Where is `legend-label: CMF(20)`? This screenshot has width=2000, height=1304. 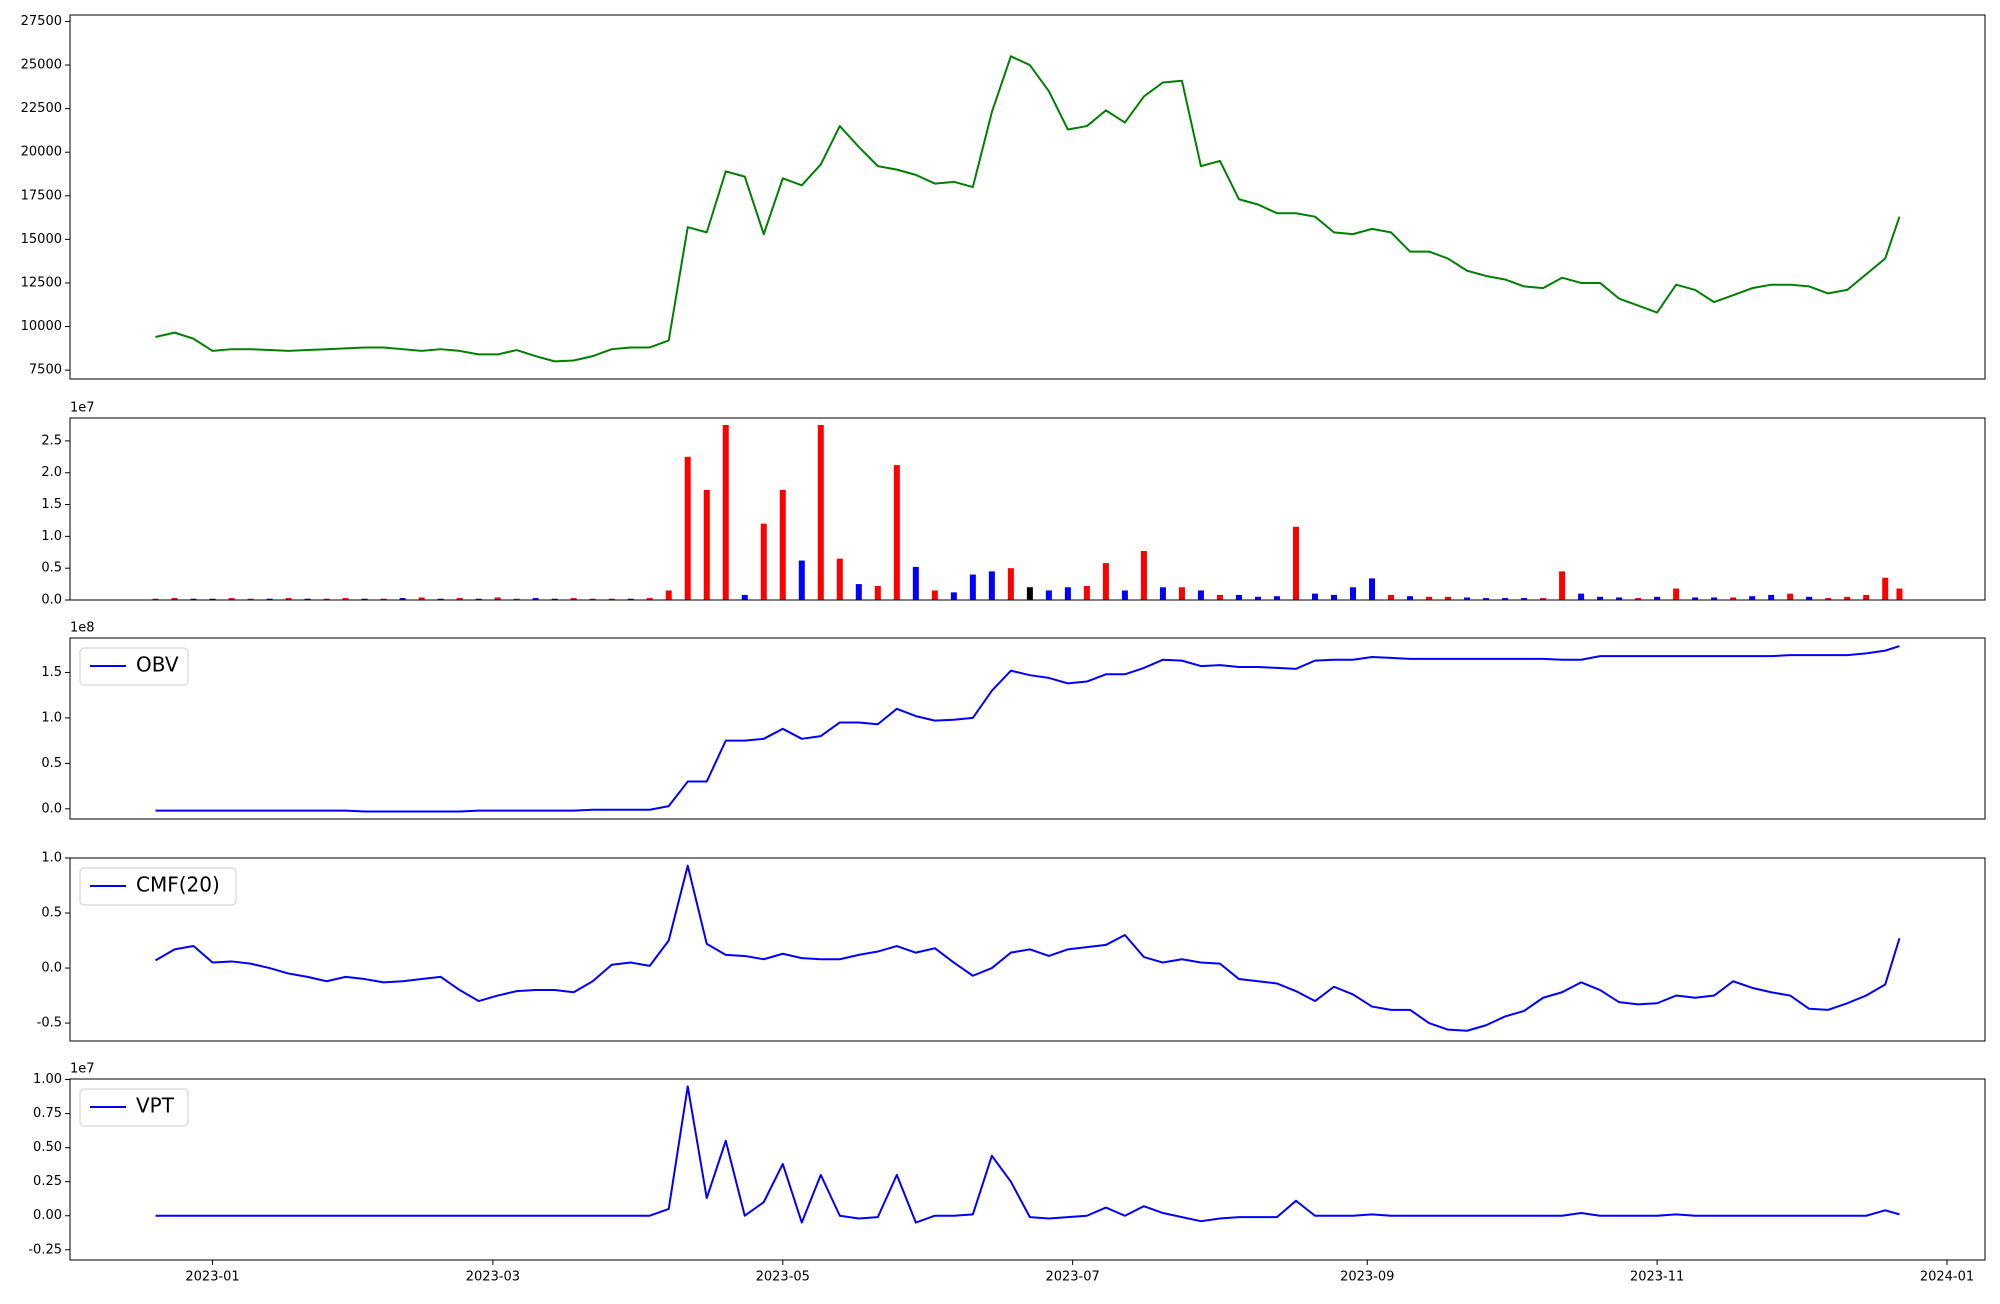
legend-label: CMF(20) is located at coordinates (178, 885).